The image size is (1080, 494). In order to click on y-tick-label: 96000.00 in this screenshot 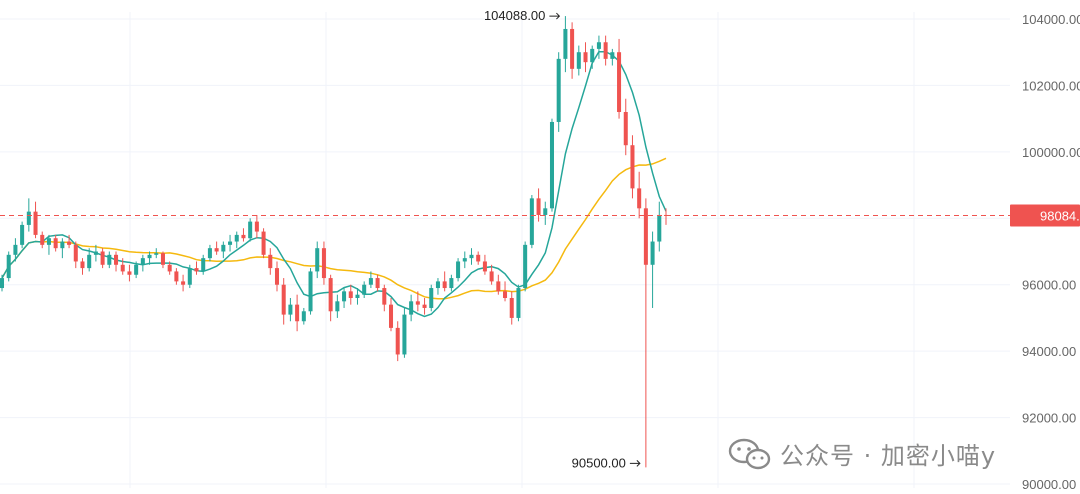, I will do `click(1049, 285)`.